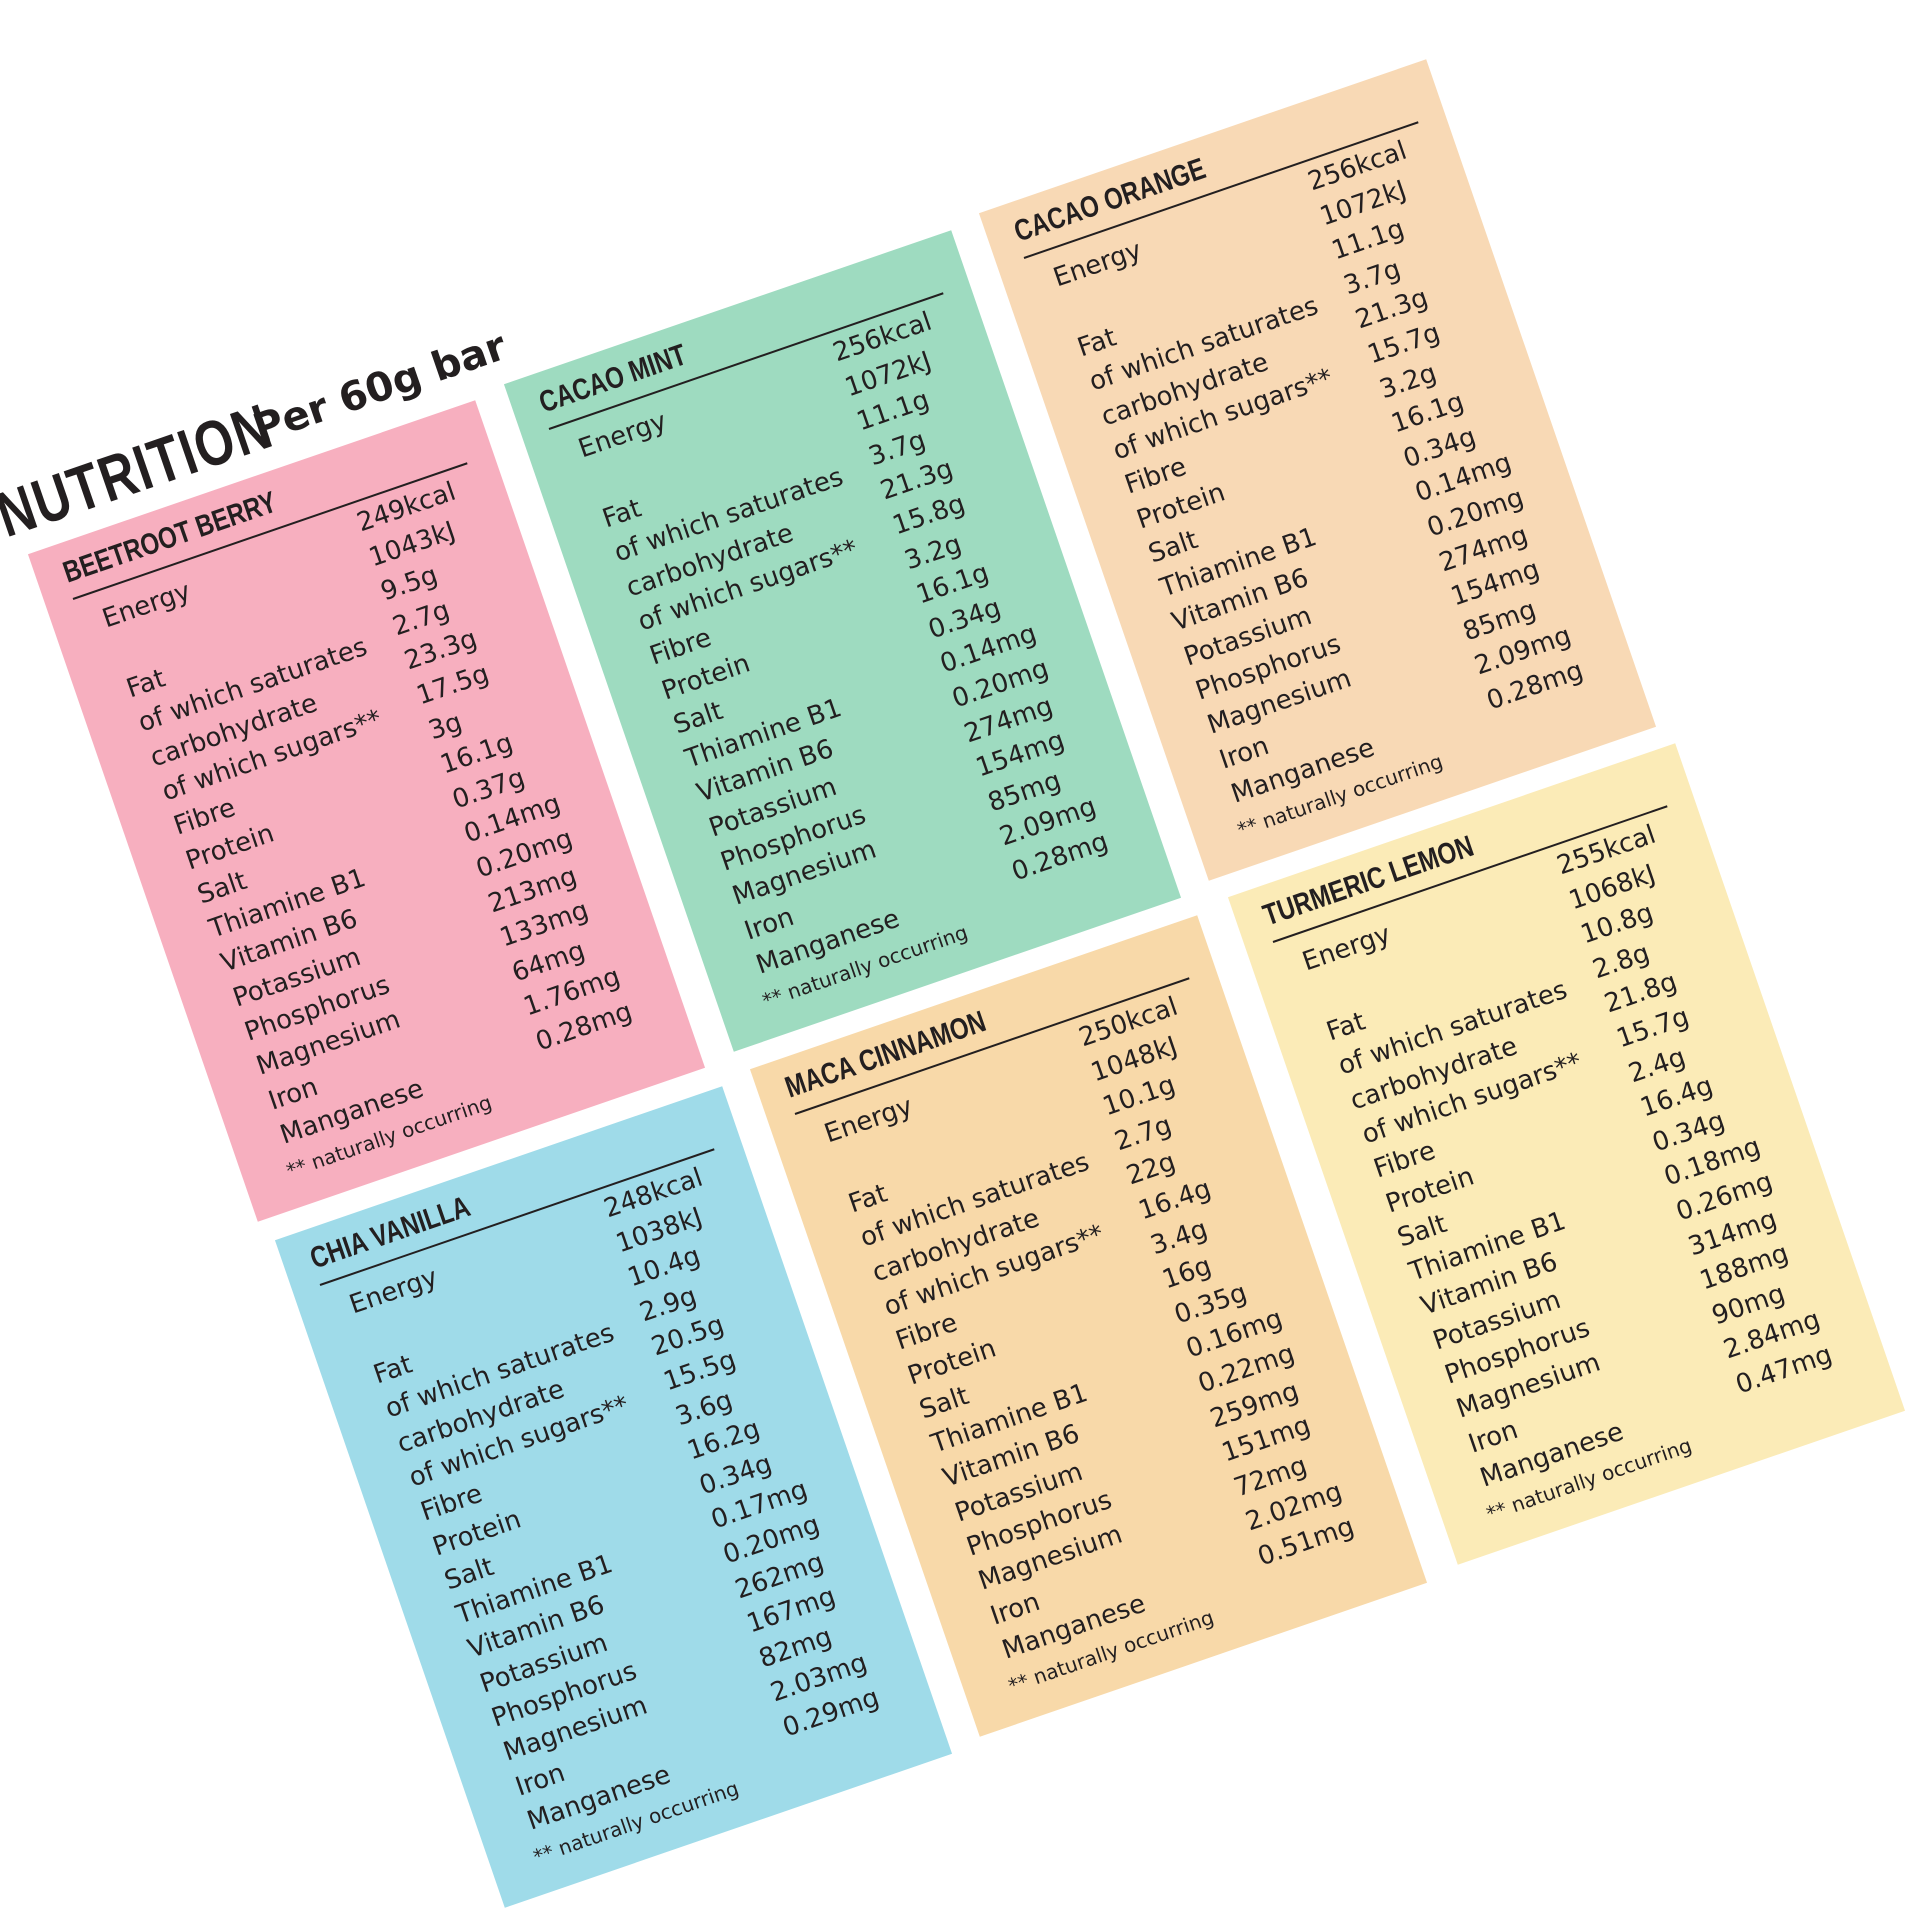  I want to click on card-title: CACAO MINT, so click(612, 379).